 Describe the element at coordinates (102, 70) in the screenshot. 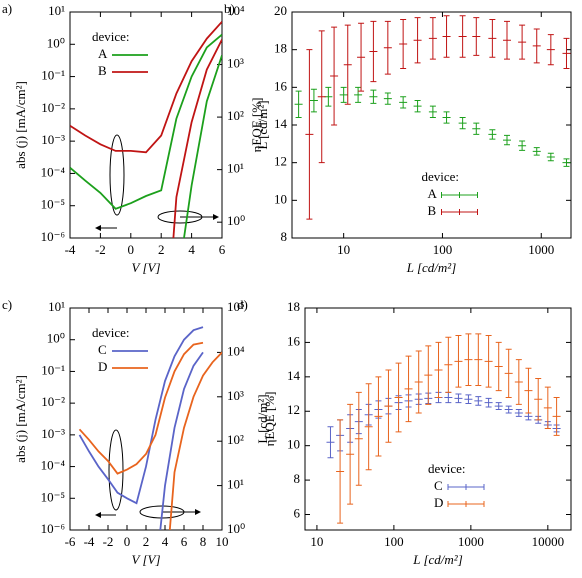

I see `legend-label: B` at that location.